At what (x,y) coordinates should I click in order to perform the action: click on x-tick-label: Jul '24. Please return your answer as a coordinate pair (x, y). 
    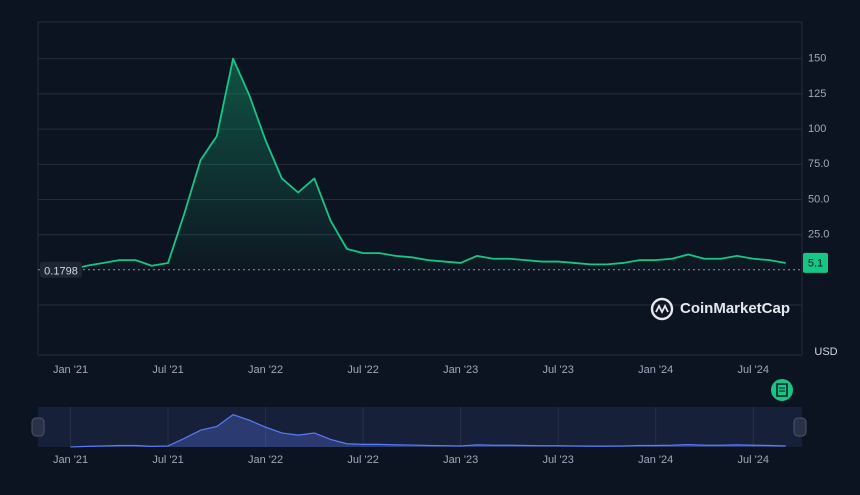
    Looking at the image, I should click on (753, 370).